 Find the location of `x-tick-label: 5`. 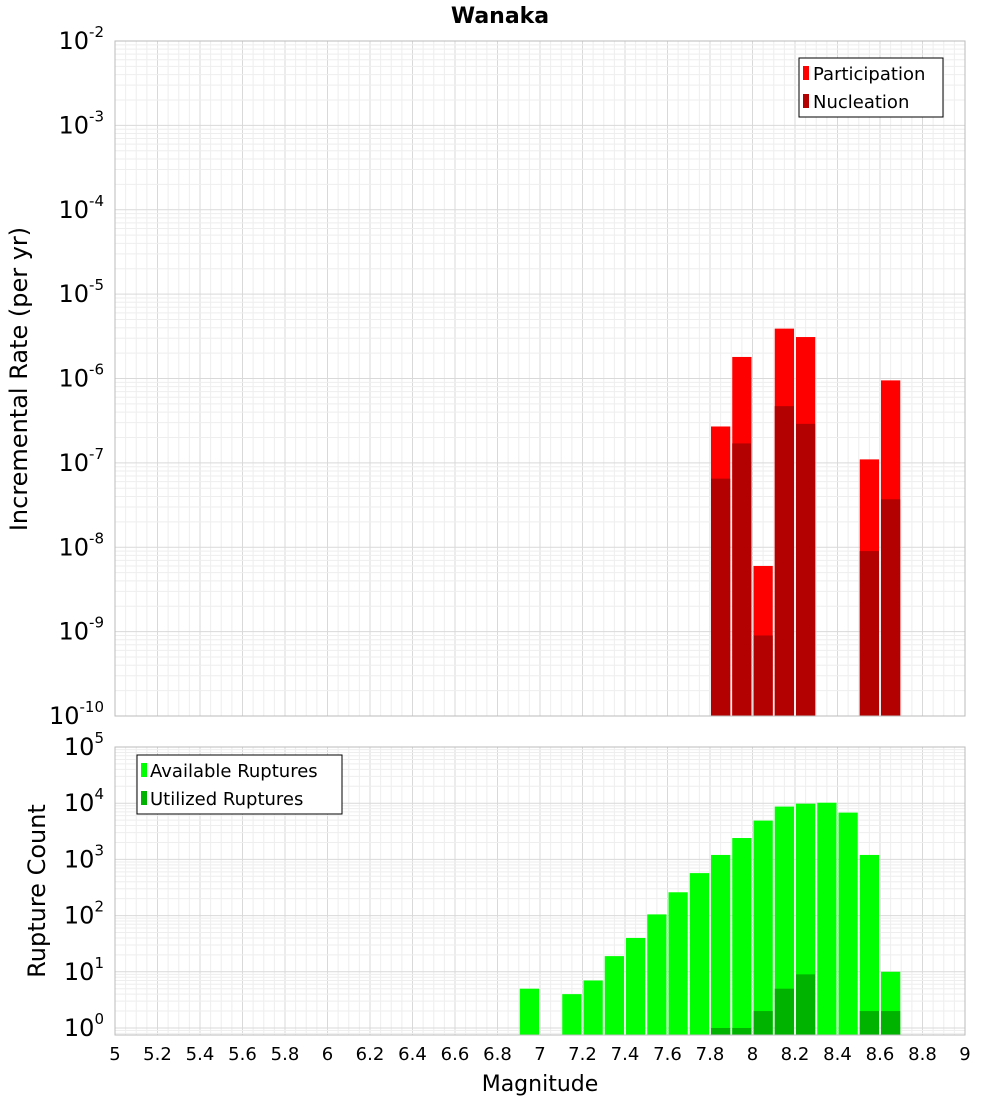

x-tick-label: 5 is located at coordinates (114, 1054).